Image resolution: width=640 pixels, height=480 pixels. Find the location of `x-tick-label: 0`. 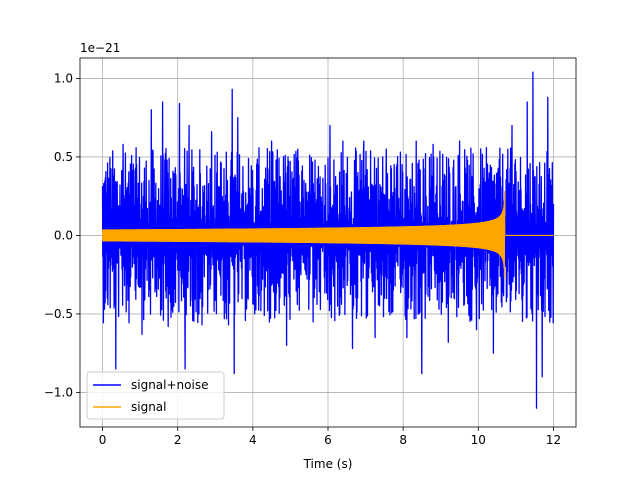

x-tick-label: 0 is located at coordinates (103, 440).